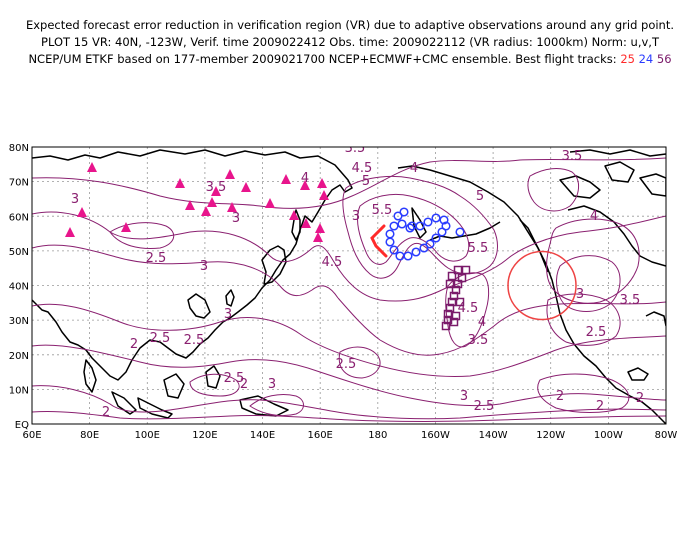  What do you see at coordinates (147, 435) in the screenshot?
I see `lon-label: 100E` at bounding box center [147, 435].